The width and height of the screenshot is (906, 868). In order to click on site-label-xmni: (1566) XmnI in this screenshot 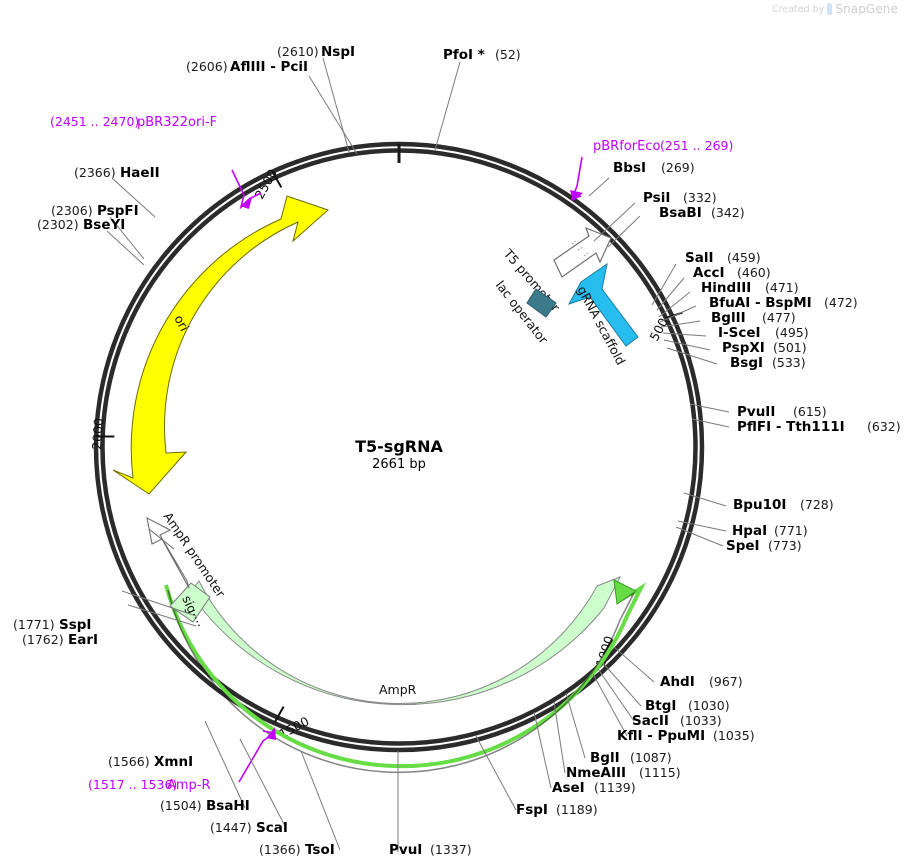, I will do `click(150, 762)`.